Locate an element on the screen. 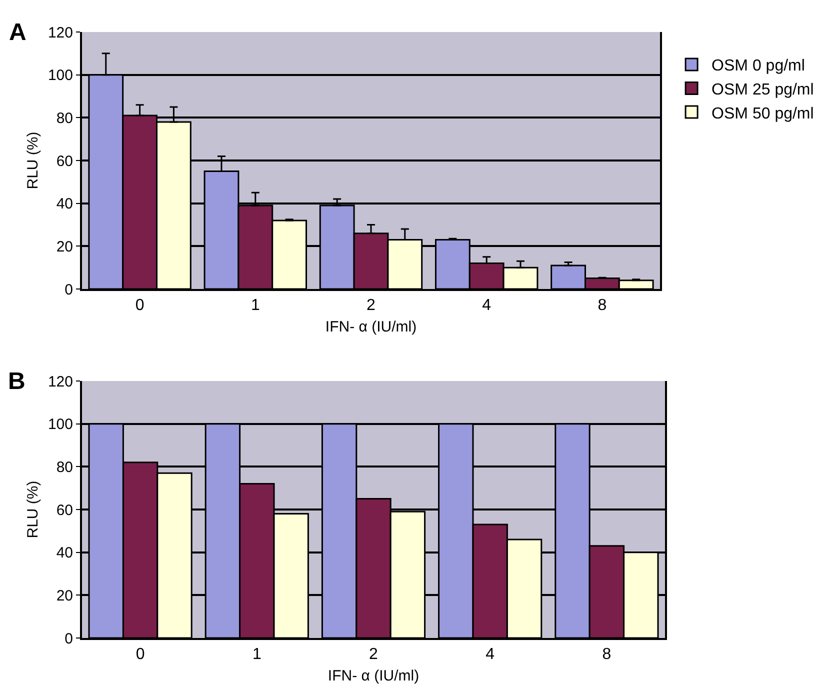  chart-title: A is located at coordinates (17, 32).